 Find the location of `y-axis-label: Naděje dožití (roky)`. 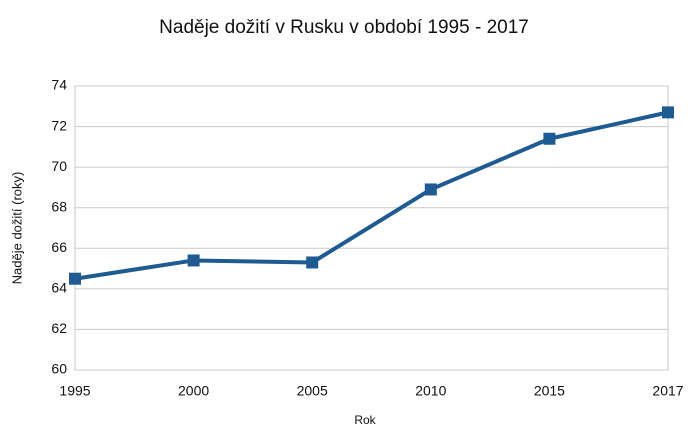

y-axis-label: Naděje dožití (roky) is located at coordinates (16, 228).